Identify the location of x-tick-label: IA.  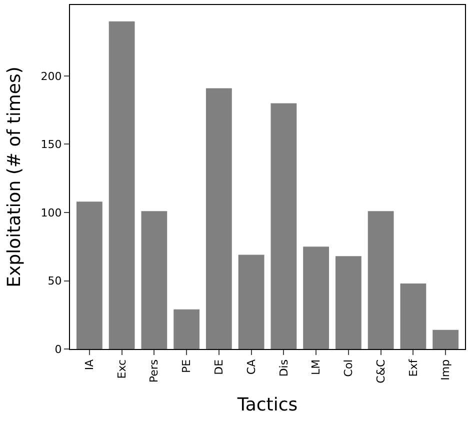
(89, 364).